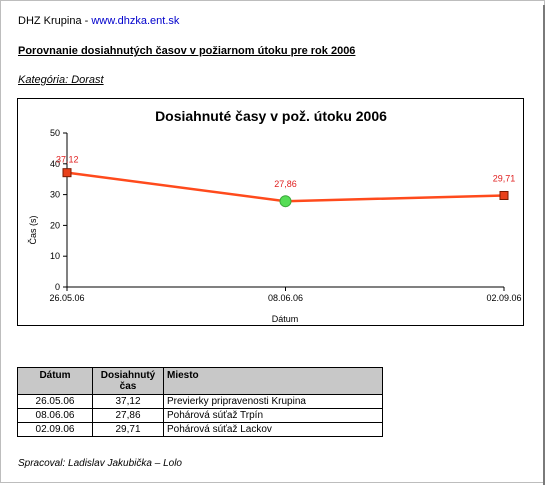  Describe the element at coordinates (55, 381) in the screenshot. I see `col-header-date: Dátum` at that location.